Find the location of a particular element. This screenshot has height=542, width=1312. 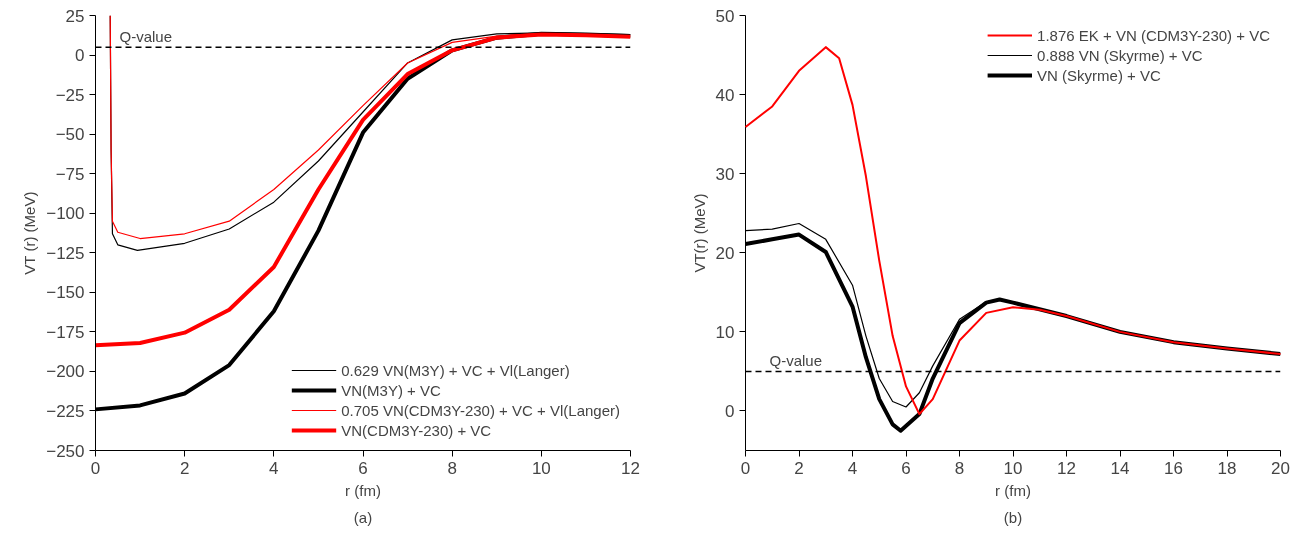

y-tick-label: −100 is located at coordinates (65, 214).